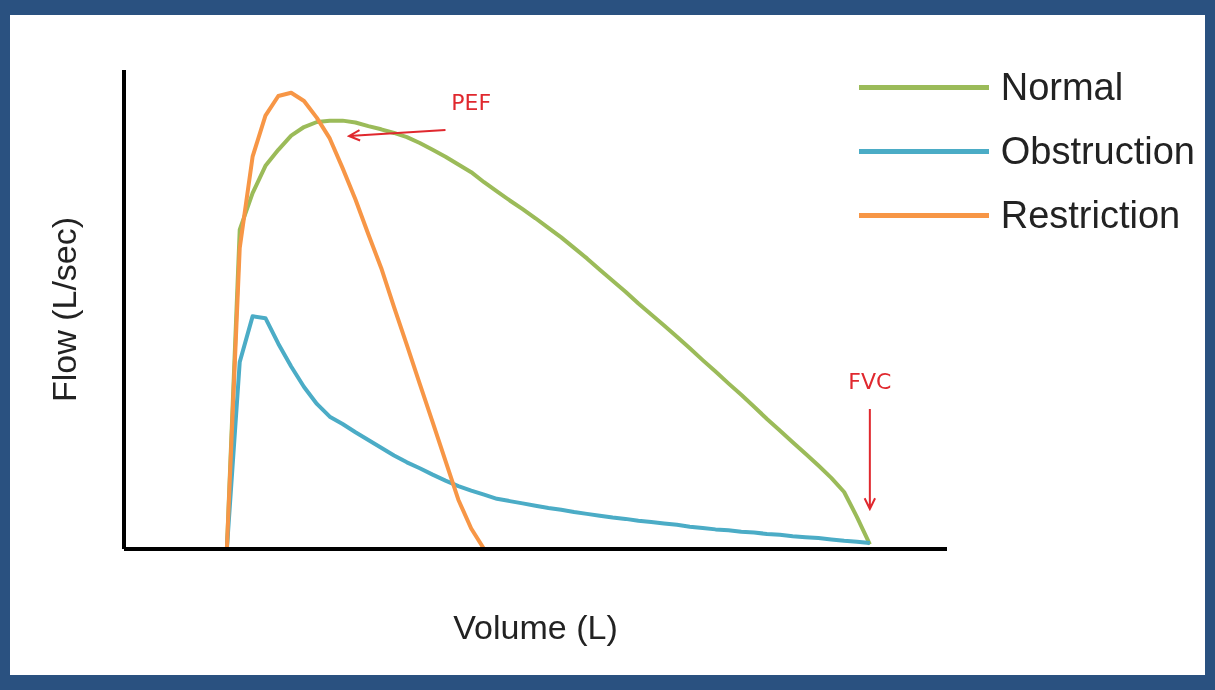 The image size is (1215, 690). Describe the element at coordinates (1097, 151) in the screenshot. I see `legend-label: Obstruction` at that location.